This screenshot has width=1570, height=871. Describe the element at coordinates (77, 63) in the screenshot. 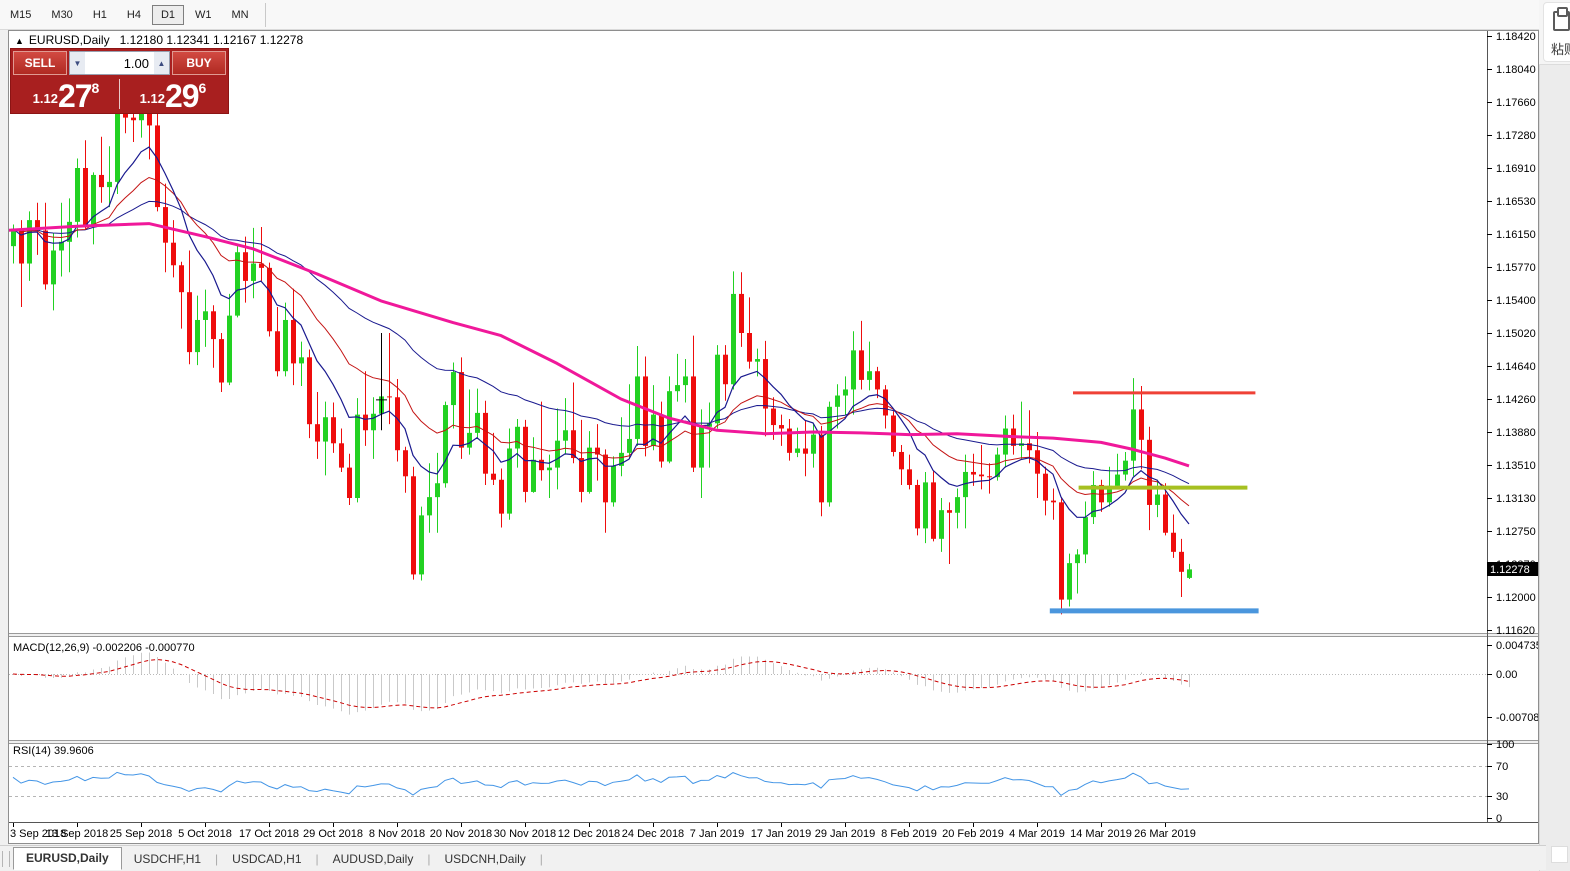

I see `volume-decrease-button: ▼` at that location.